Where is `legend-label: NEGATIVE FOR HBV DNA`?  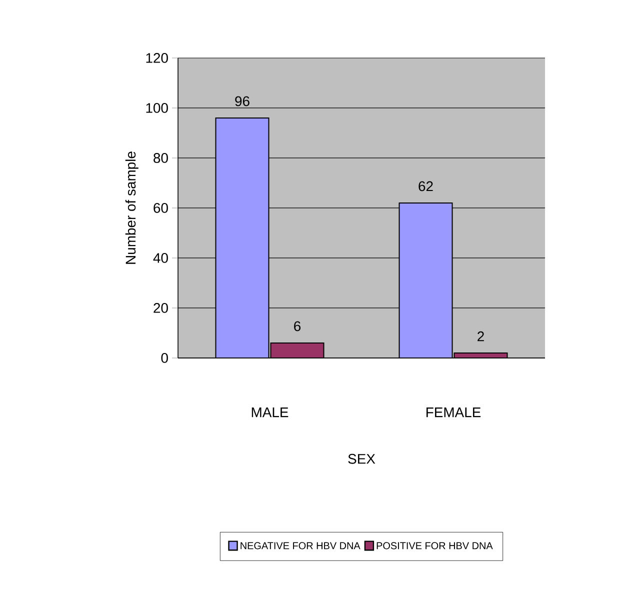
legend-label: NEGATIVE FOR HBV DNA is located at coordinates (300, 546).